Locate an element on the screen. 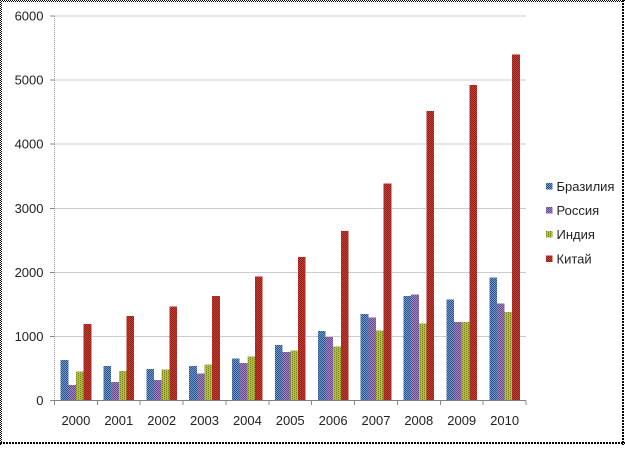 The image size is (625, 450). svg-text: 1000 is located at coordinates (29, 336).